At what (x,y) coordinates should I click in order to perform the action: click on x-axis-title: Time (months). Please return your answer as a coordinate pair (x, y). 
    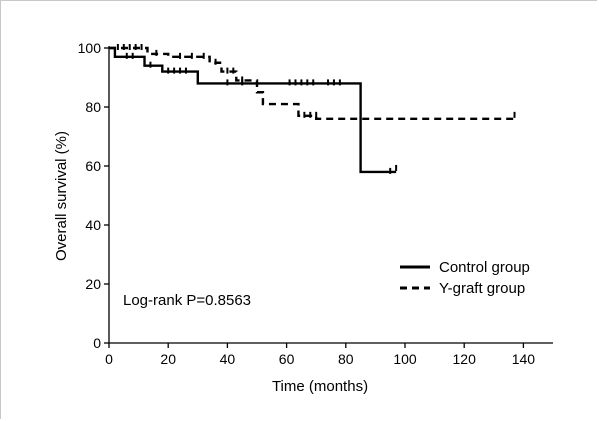
    Looking at the image, I should click on (320, 386).